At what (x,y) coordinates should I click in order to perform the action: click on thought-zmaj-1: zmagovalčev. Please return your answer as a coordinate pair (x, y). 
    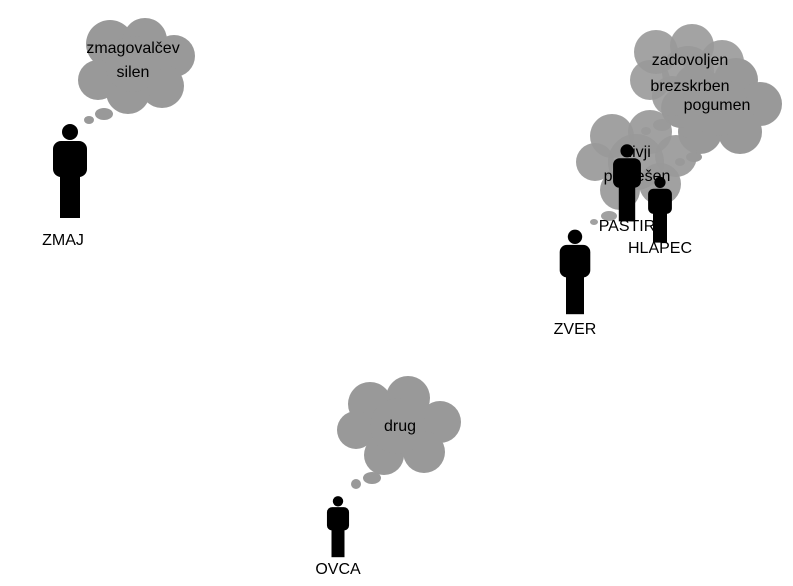
    Looking at the image, I should click on (132, 48).